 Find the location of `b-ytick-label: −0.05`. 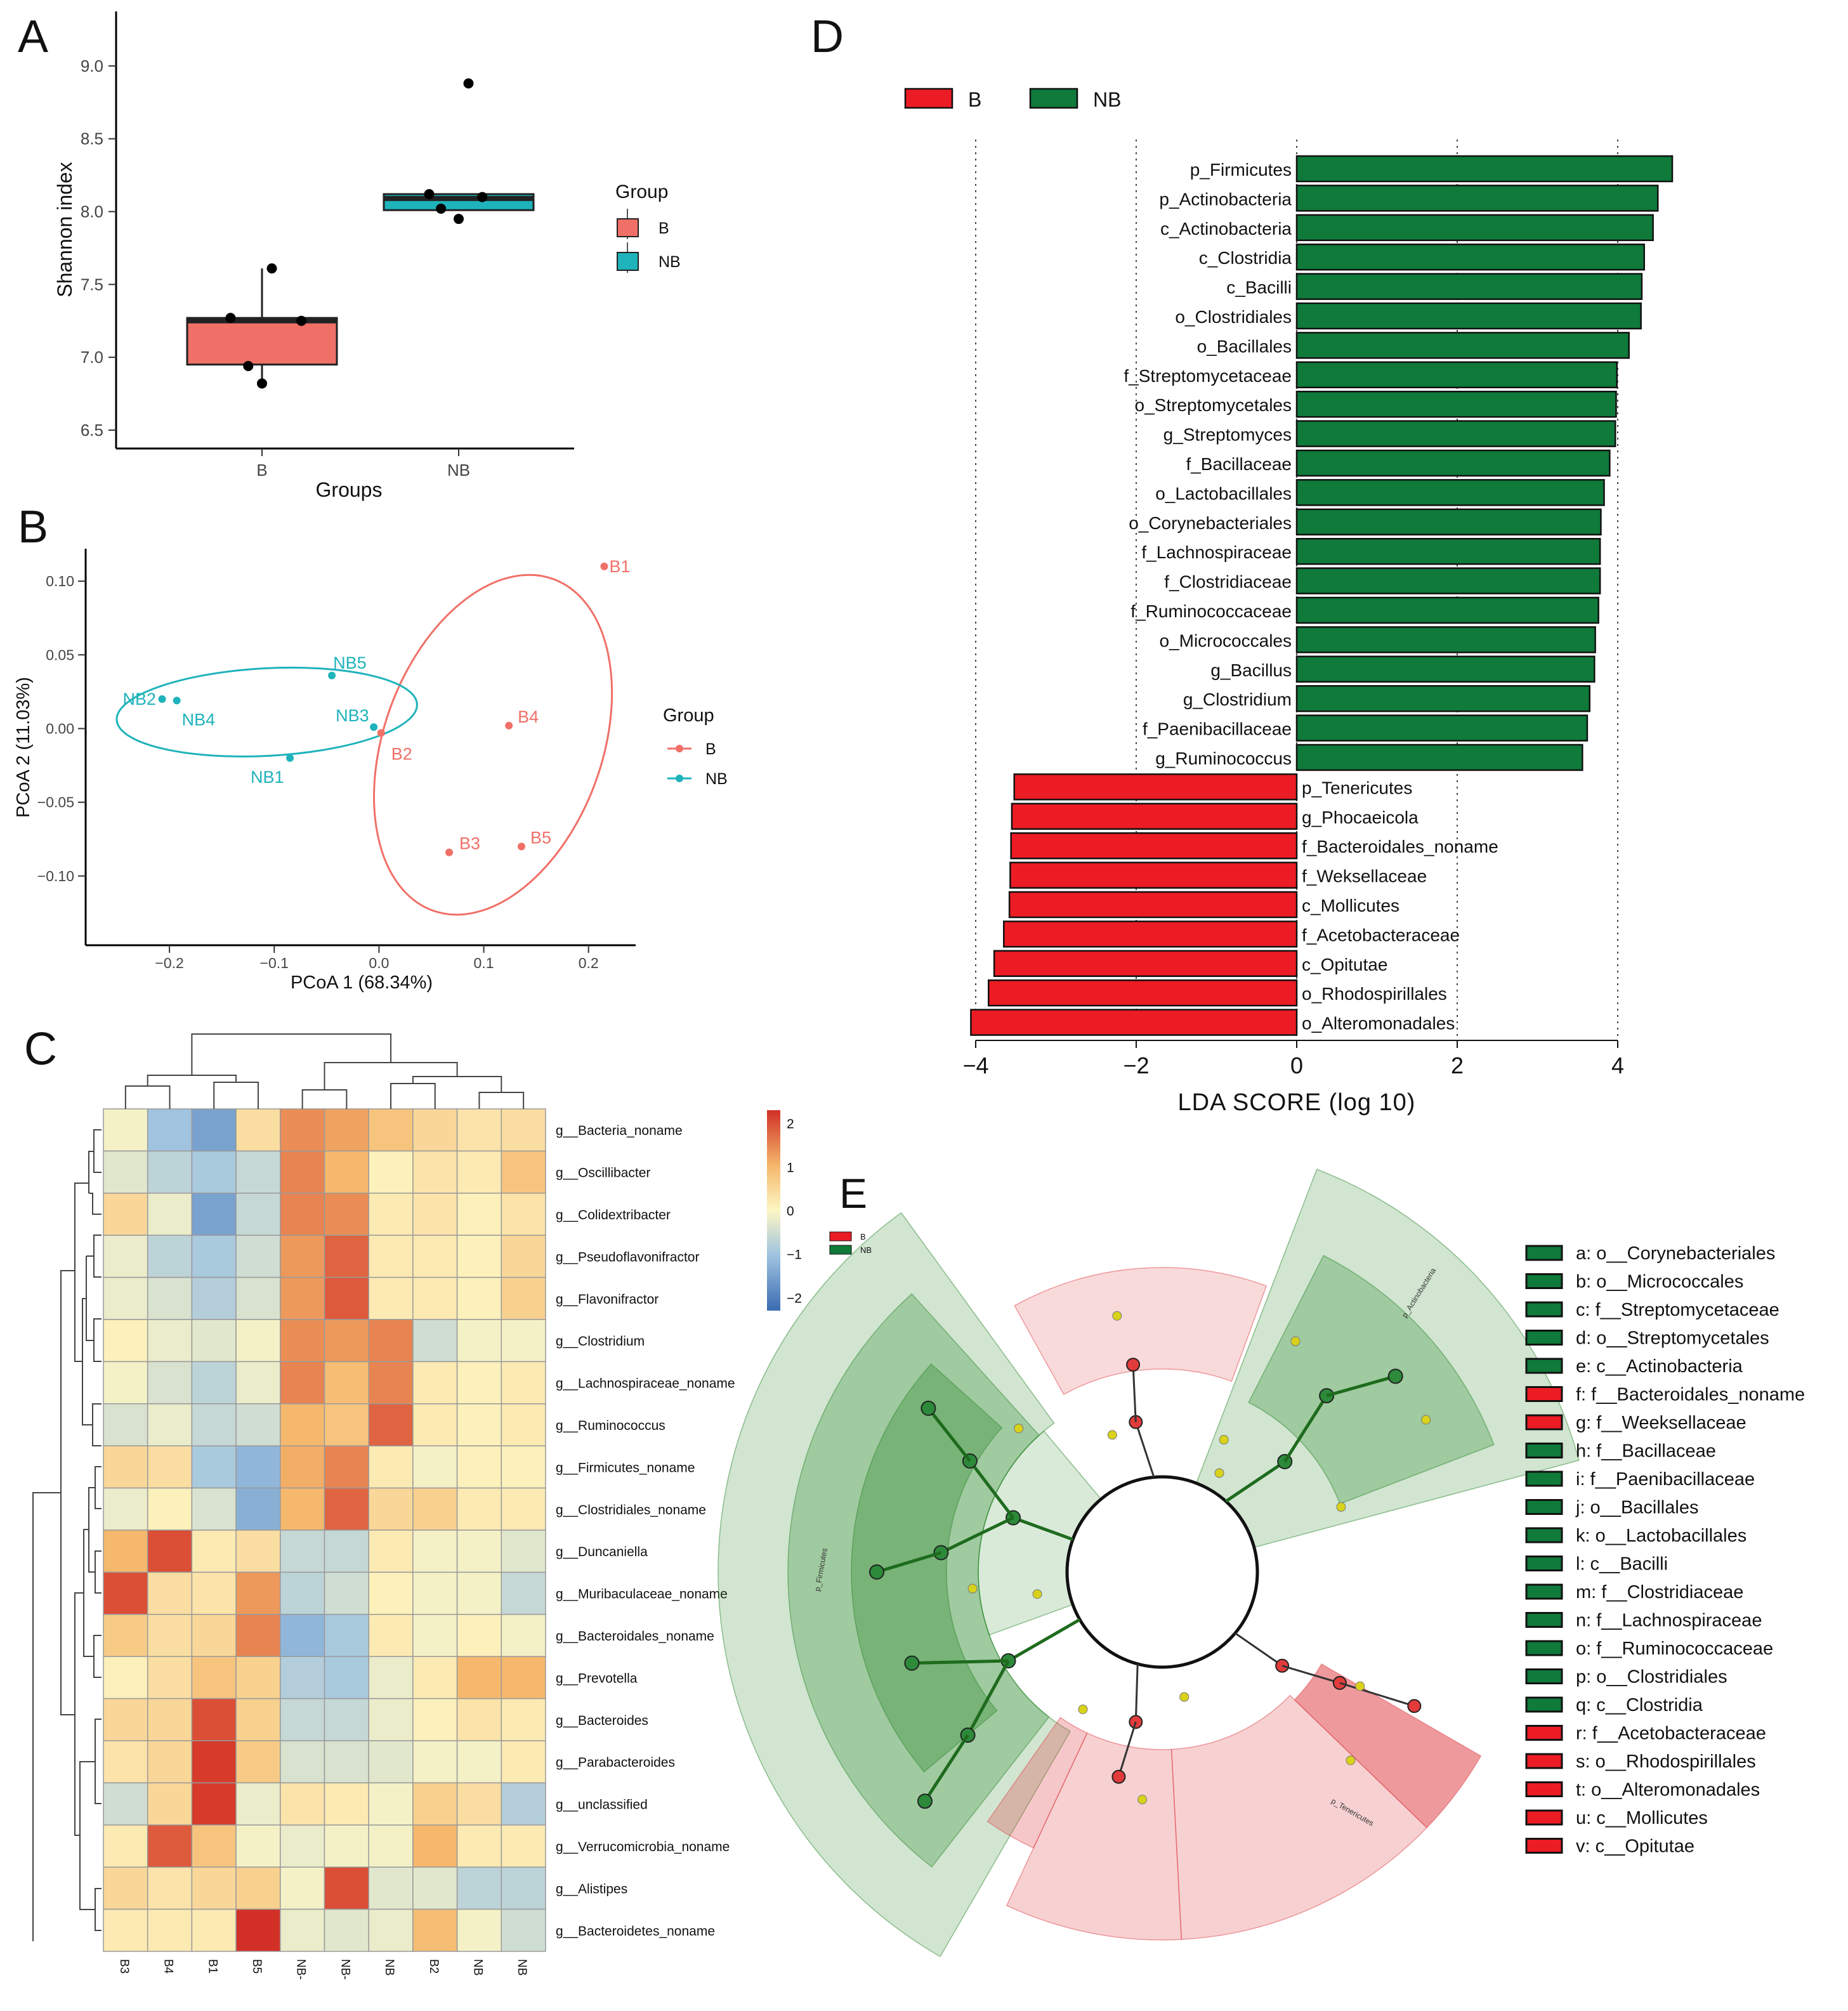

b-ytick-label: −0.05 is located at coordinates (55, 802).